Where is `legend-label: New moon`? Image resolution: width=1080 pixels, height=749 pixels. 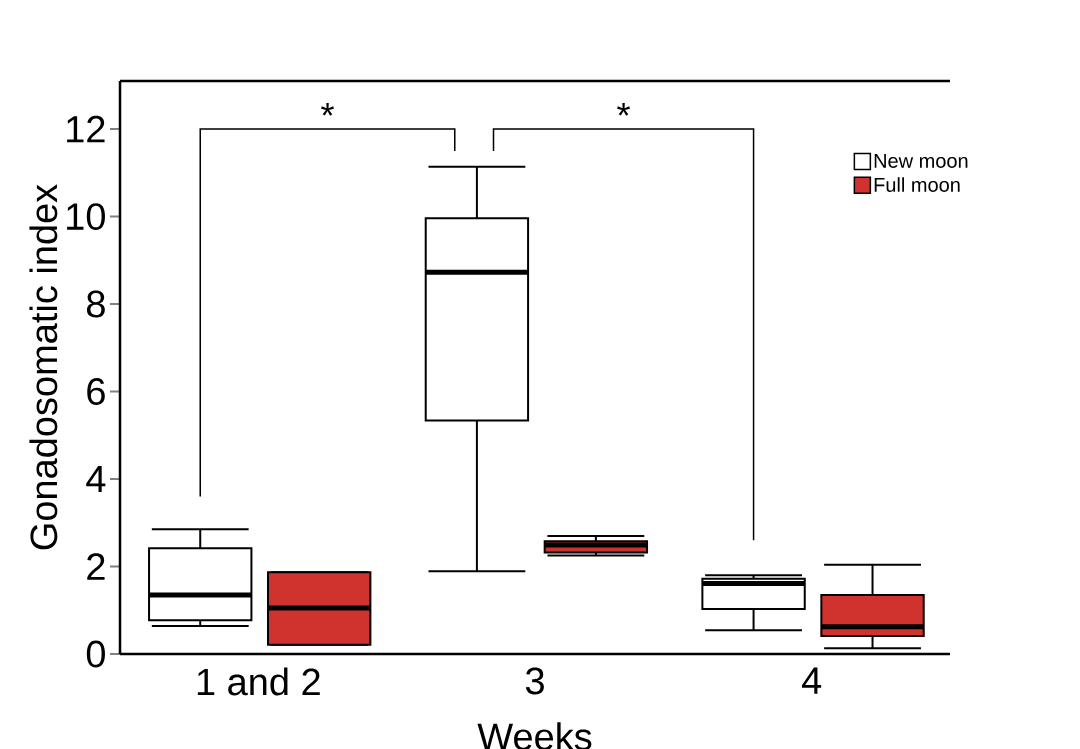 legend-label: New moon is located at coordinates (921, 160).